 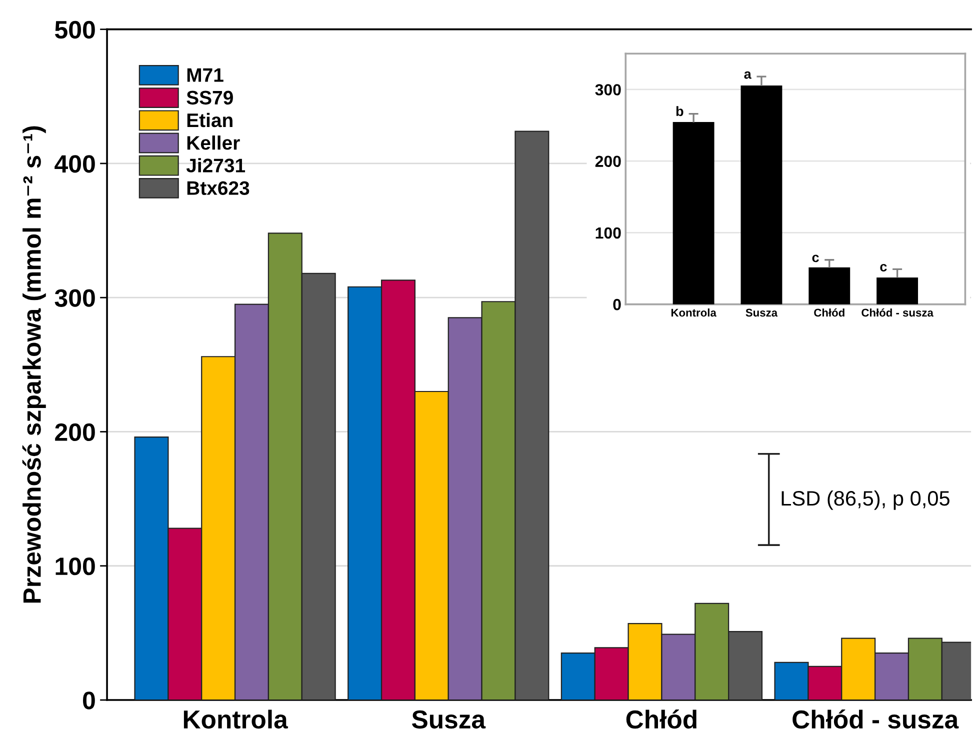 What do you see at coordinates (218, 188) in the screenshot?
I see `legend-label: Btx623` at bounding box center [218, 188].